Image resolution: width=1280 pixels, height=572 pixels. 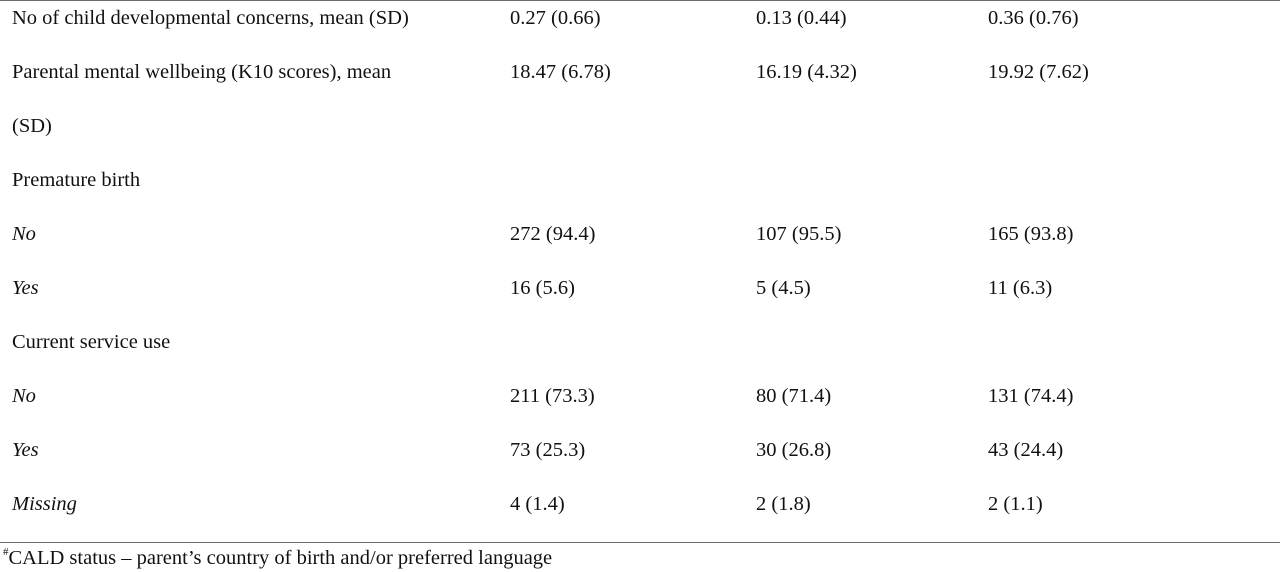 What do you see at coordinates (6, 552) in the screenshot?
I see `footnote-marker: #` at bounding box center [6, 552].